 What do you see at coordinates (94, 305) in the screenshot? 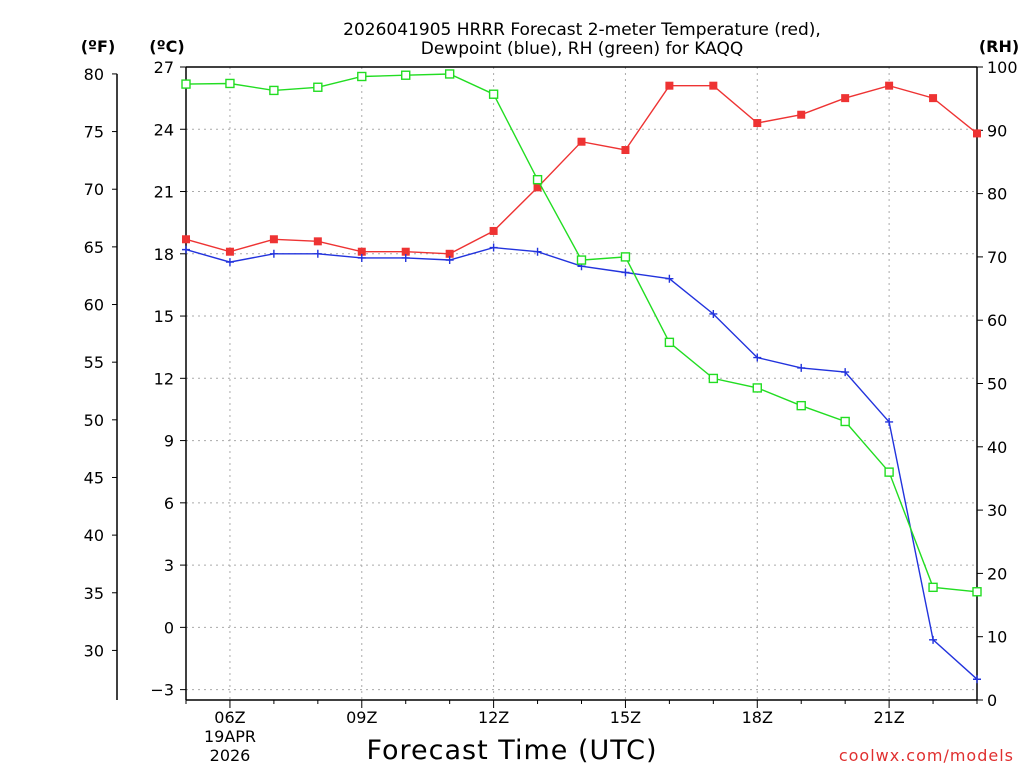
I see `fahrenheit-tick-label: 60` at bounding box center [94, 305].